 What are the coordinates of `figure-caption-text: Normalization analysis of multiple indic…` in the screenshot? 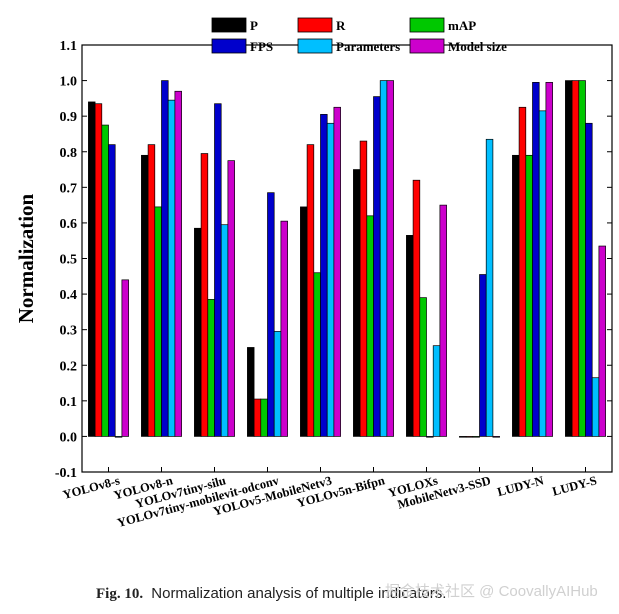 It's located at (299, 593).